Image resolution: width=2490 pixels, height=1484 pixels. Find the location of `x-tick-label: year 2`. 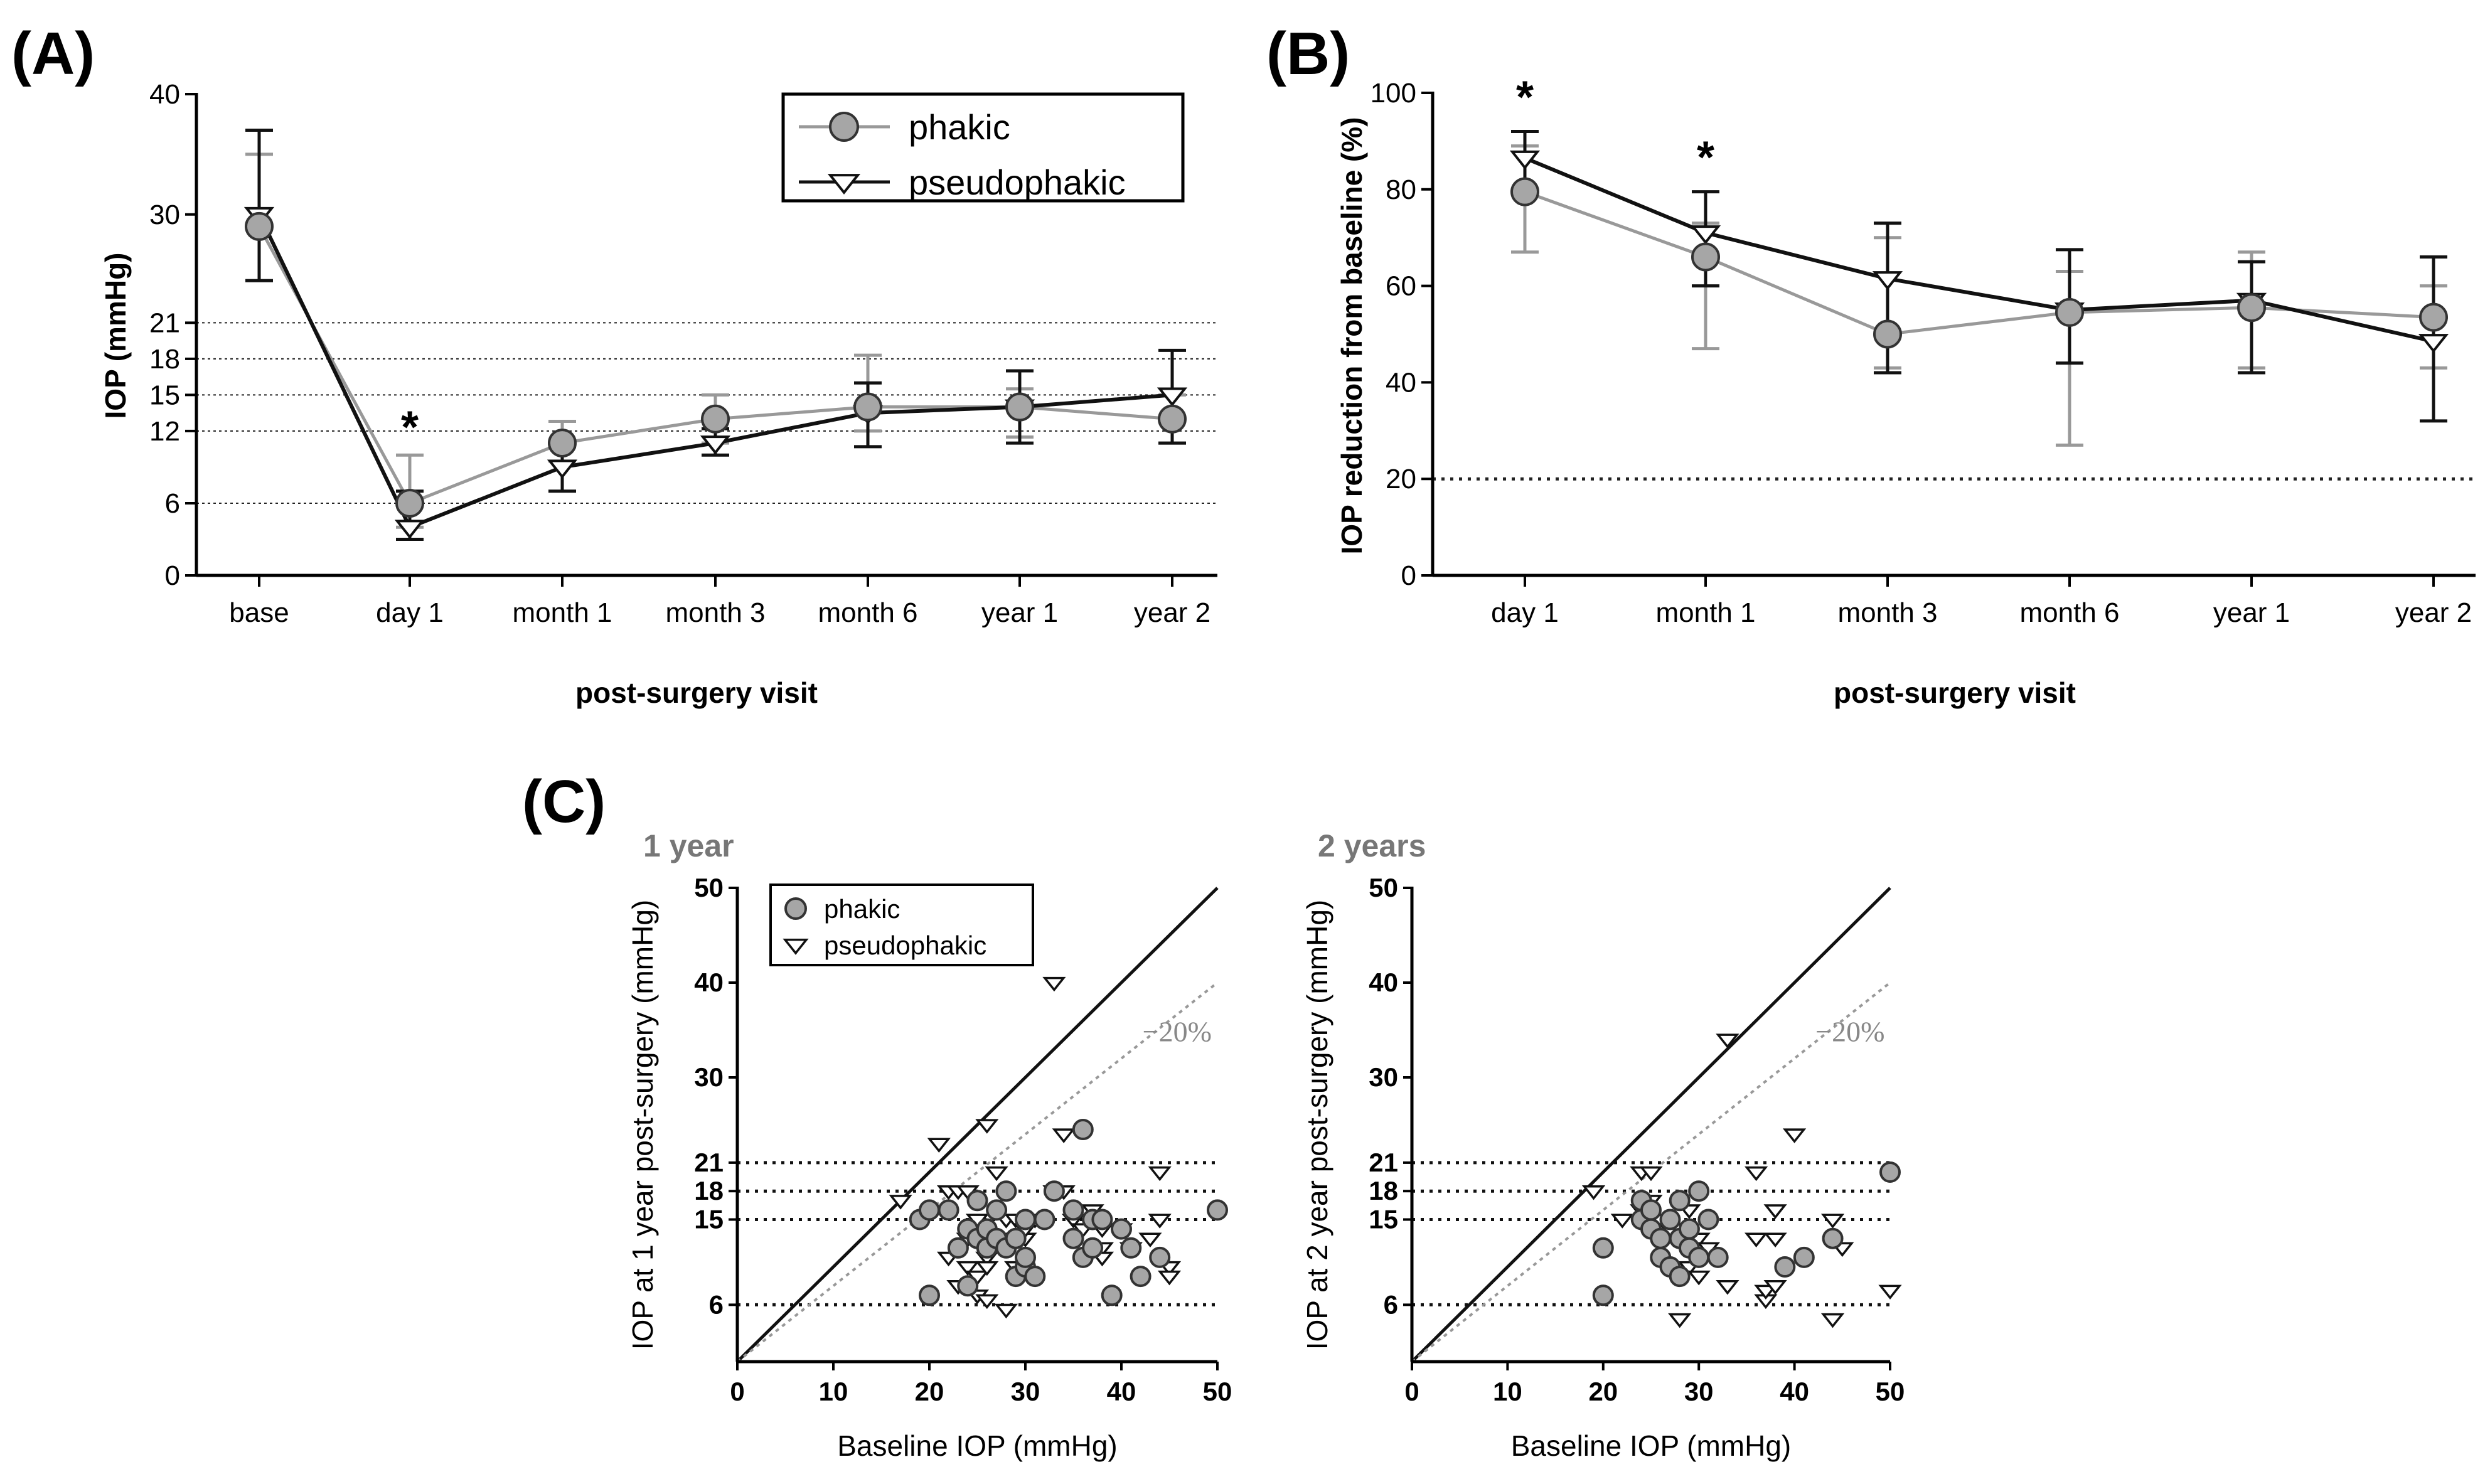

x-tick-label: year 2 is located at coordinates (1172, 612).